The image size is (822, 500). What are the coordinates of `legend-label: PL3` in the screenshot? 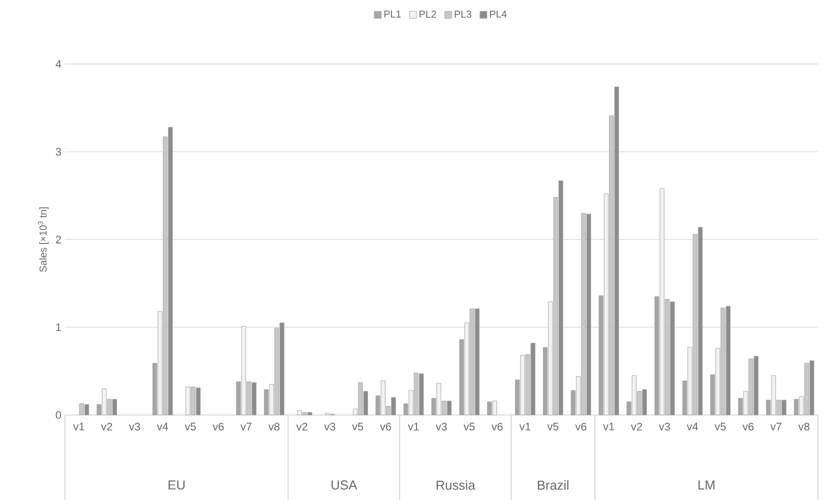 It's located at (463, 14).